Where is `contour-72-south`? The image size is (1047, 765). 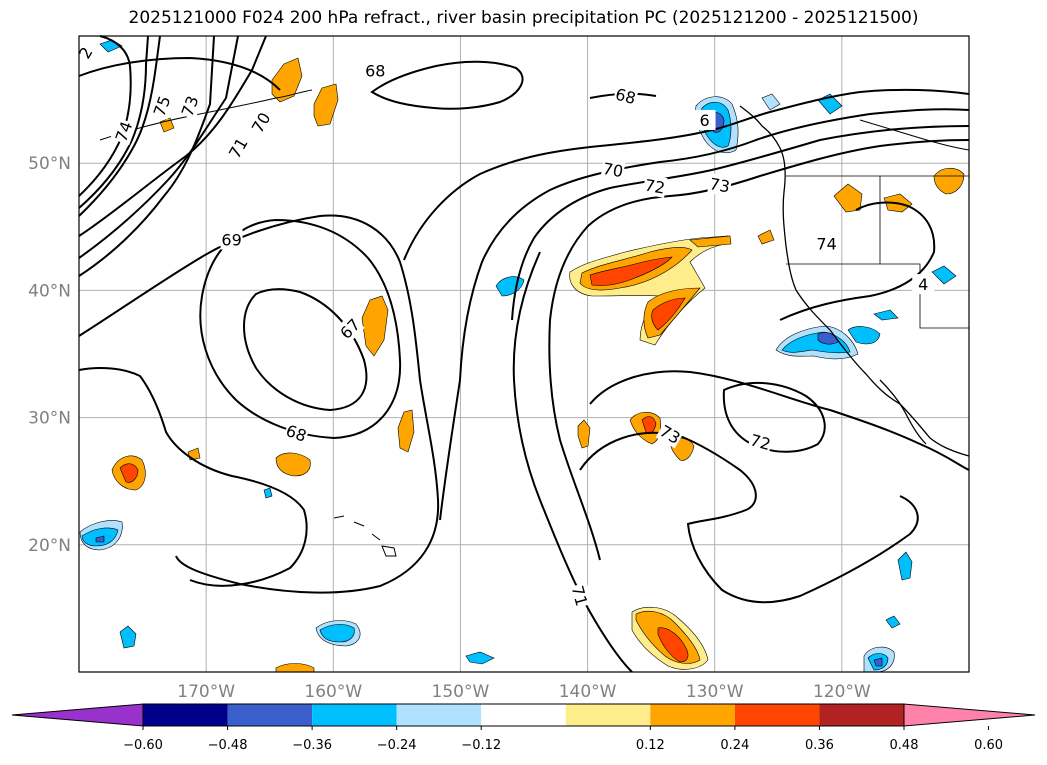 contour-72-south is located at coordinates (749, 517).